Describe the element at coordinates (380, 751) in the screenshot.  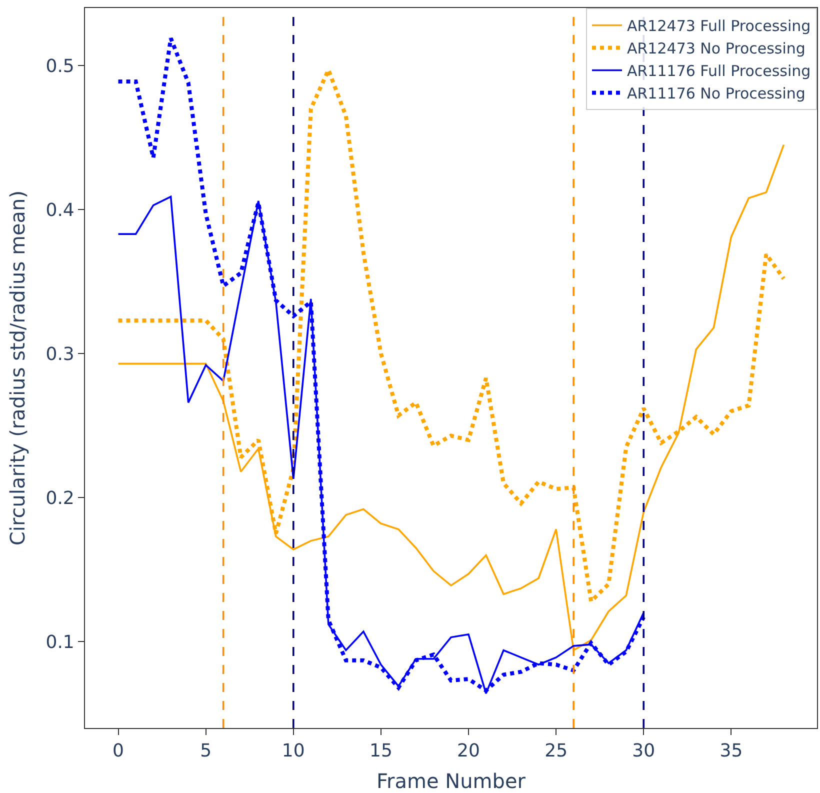
I see `x-tick-label: 15` at that location.